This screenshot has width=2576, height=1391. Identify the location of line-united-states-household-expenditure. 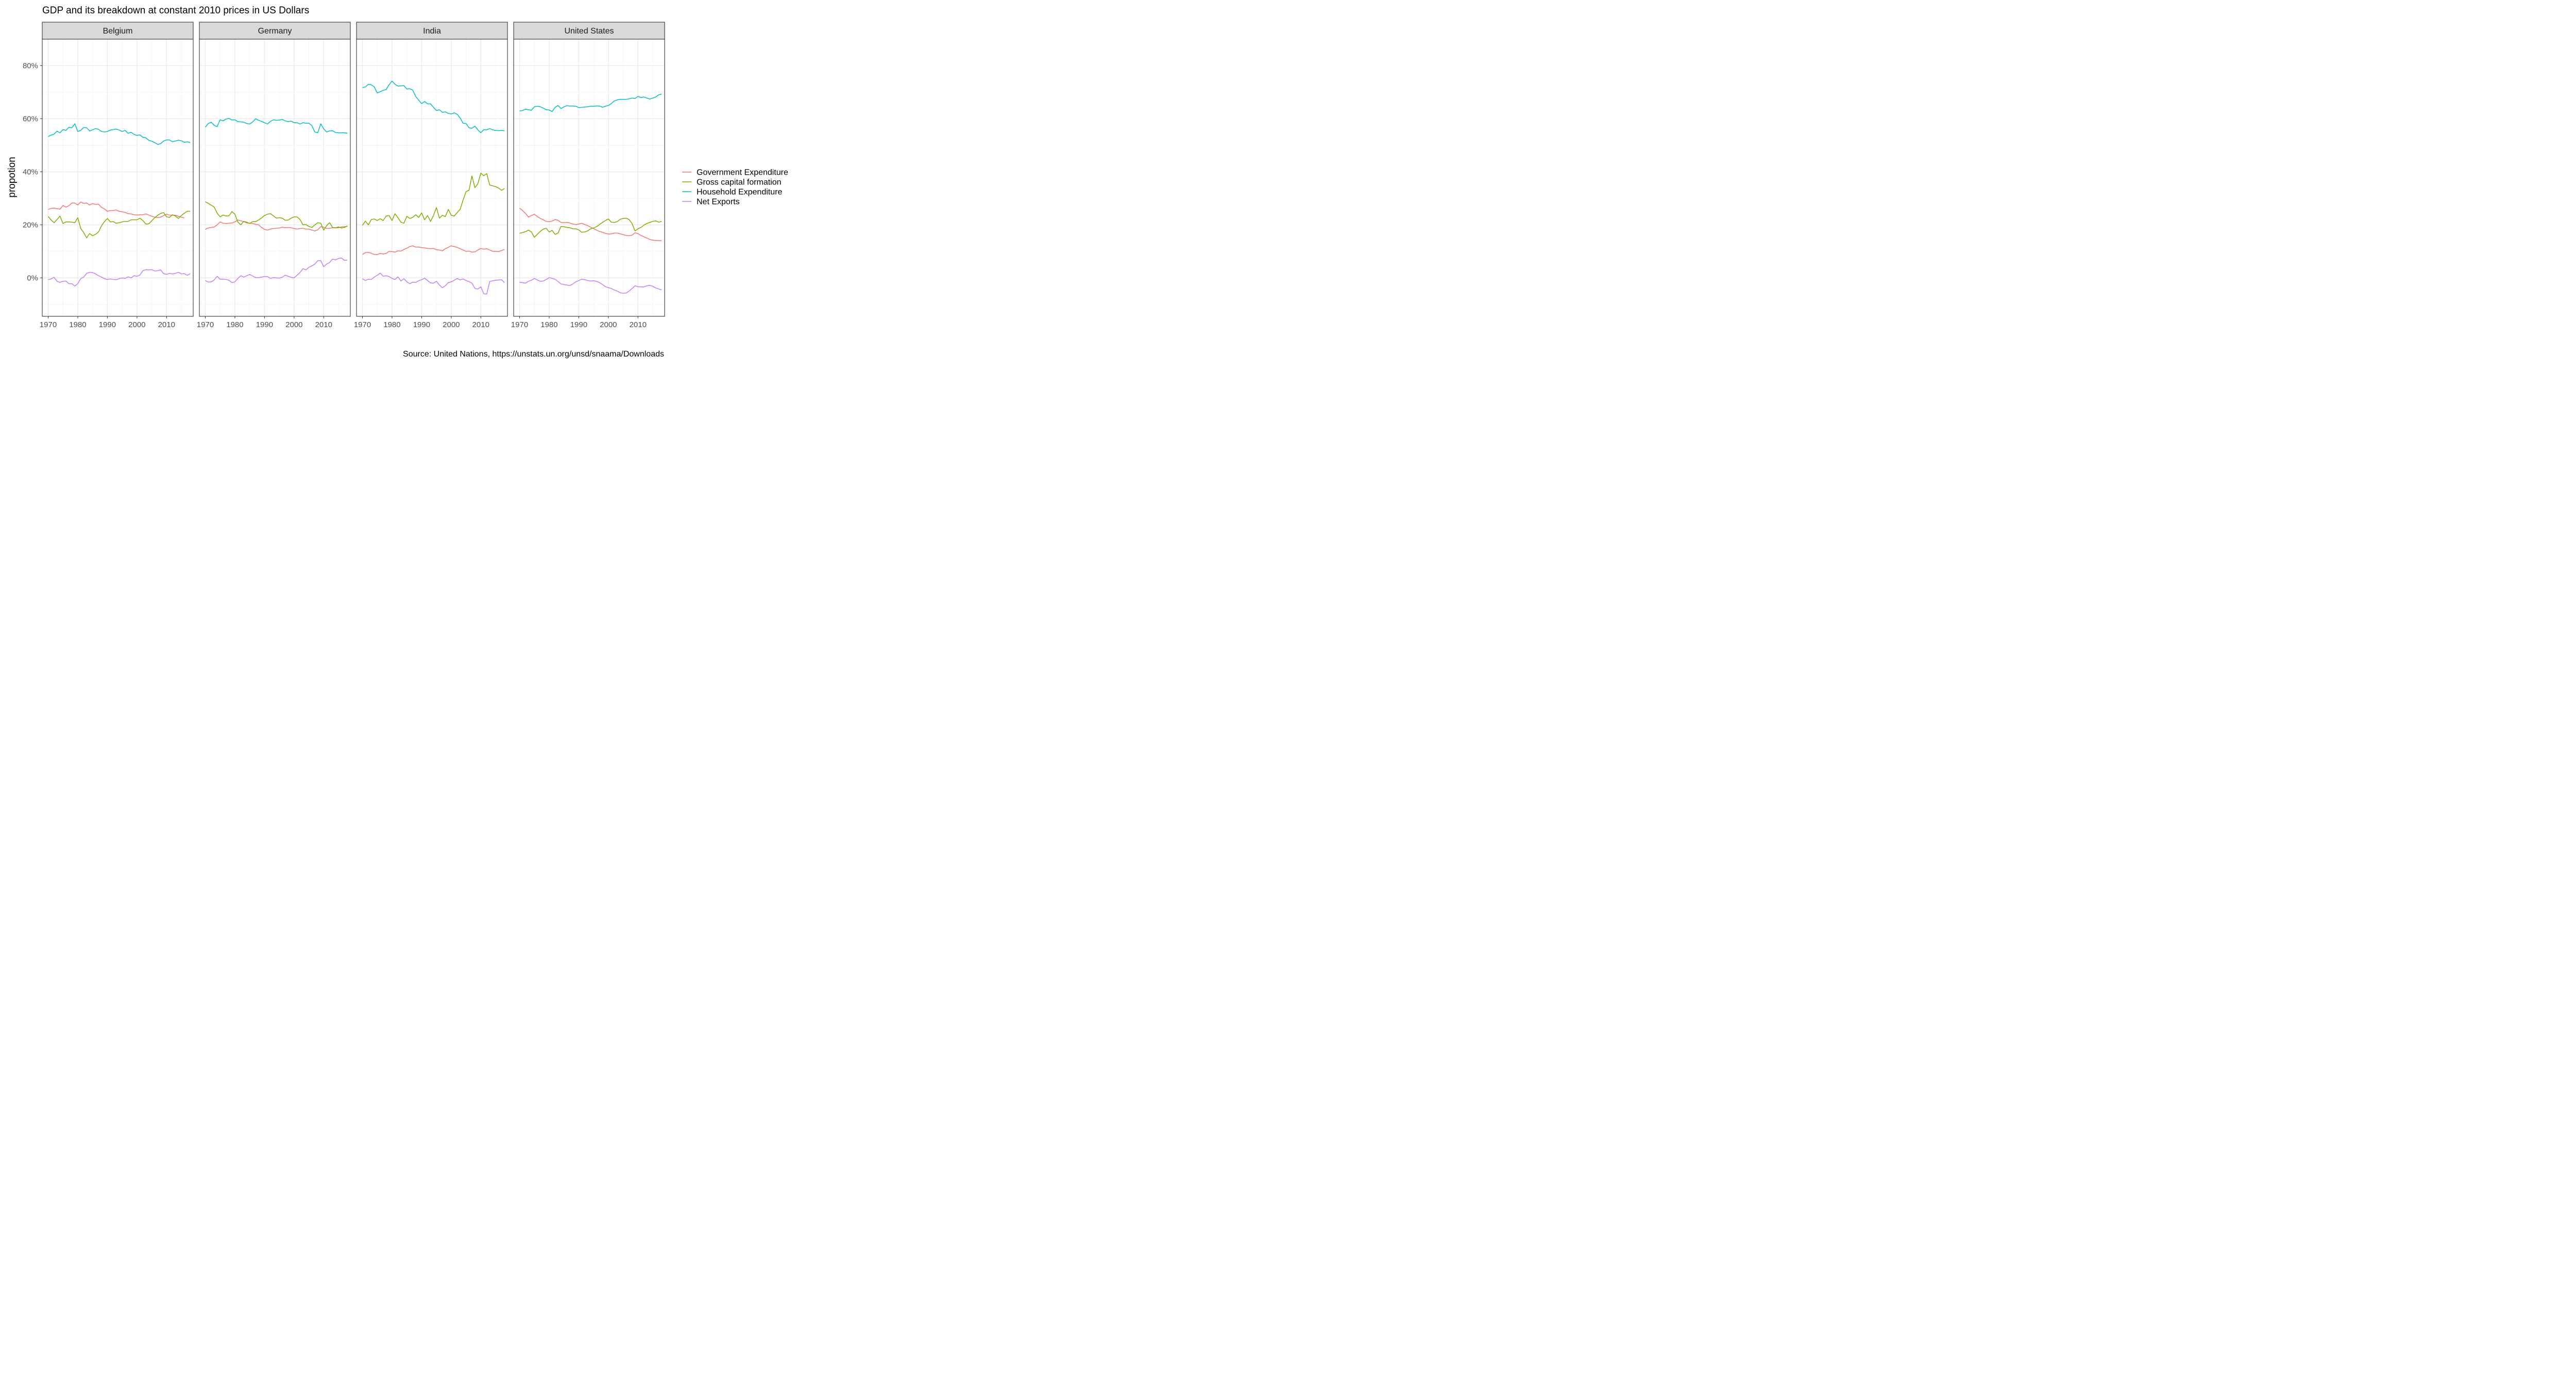
(590, 102).